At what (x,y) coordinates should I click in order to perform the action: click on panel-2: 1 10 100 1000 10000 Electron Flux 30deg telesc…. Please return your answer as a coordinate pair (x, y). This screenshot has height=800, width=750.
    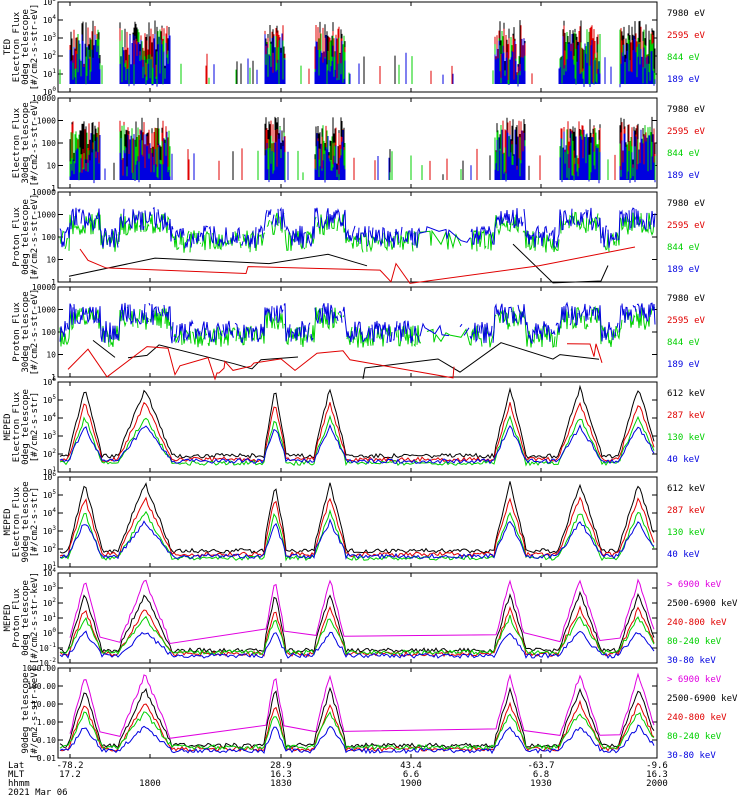
    Looking at the image, I should click on (359, 143).